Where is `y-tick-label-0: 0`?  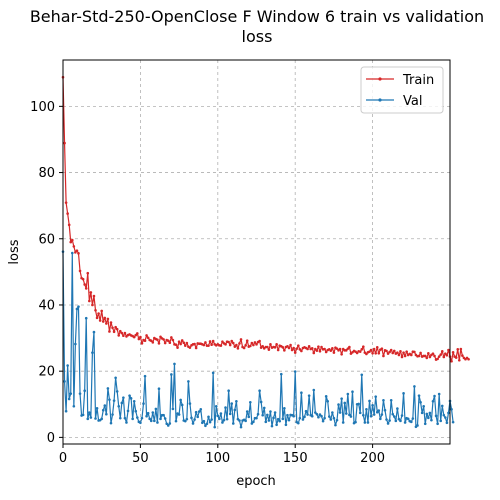
y-tick-label-0: 0 is located at coordinates (51, 438).